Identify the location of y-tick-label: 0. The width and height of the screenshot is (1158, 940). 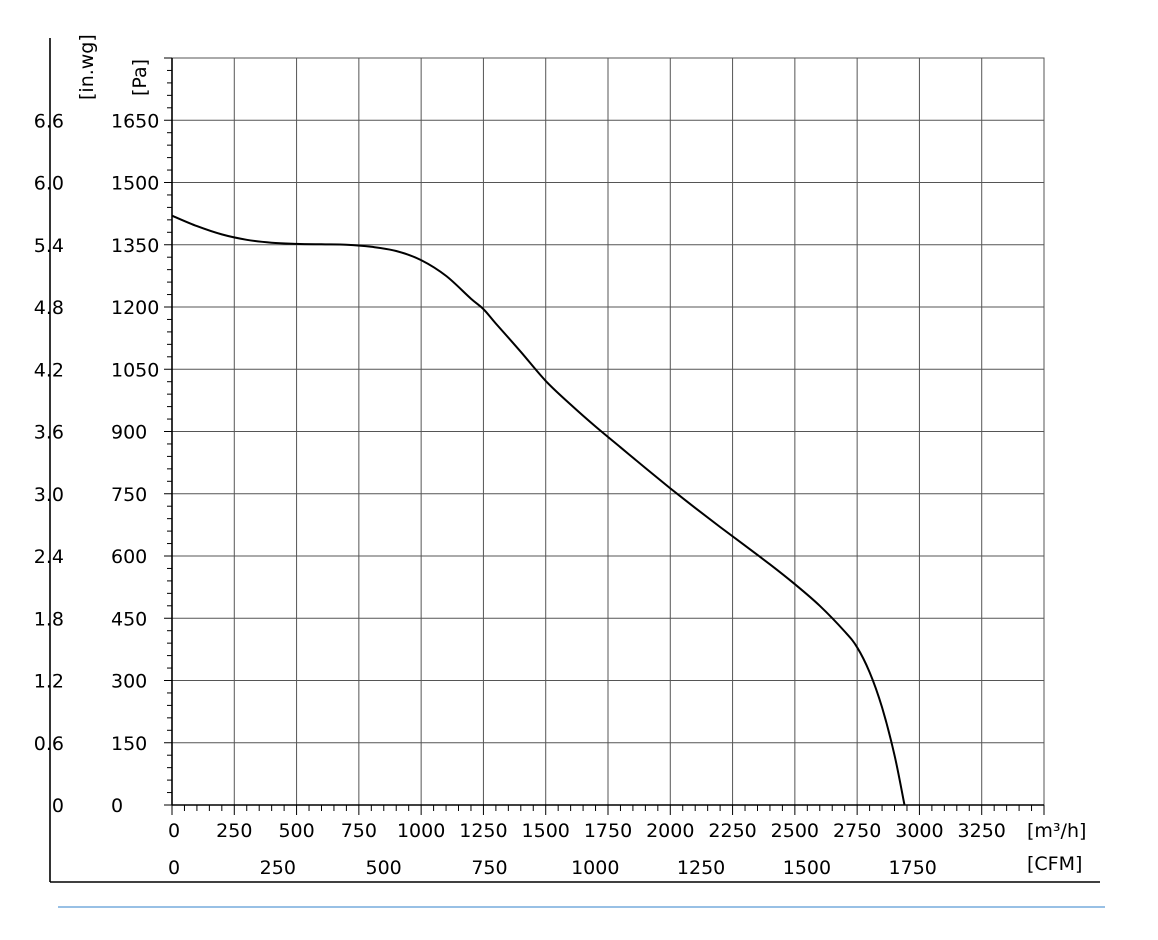
(117, 806).